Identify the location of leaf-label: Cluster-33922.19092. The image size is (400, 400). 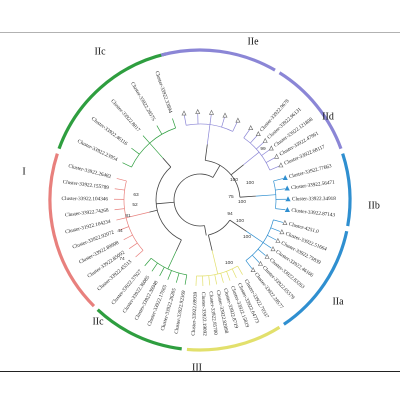
(203, 314).